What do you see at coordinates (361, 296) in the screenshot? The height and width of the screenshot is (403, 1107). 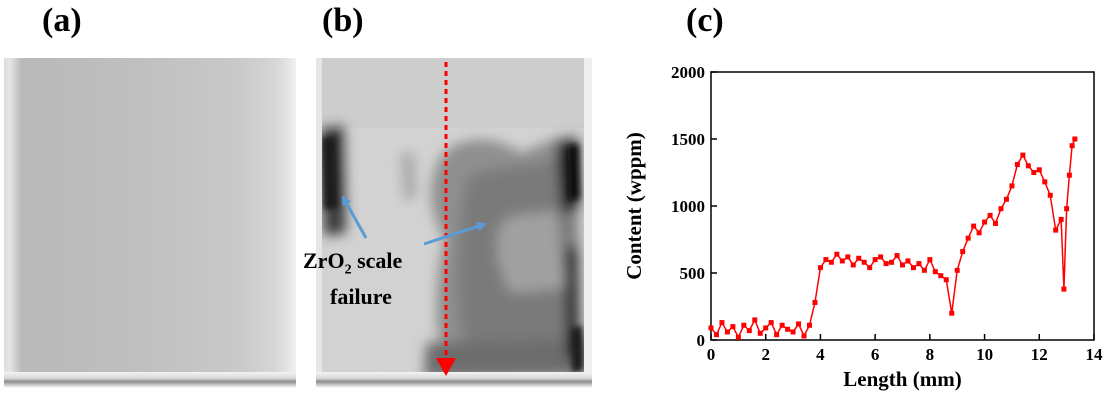 I see `annotation-line-2: failure` at bounding box center [361, 296].